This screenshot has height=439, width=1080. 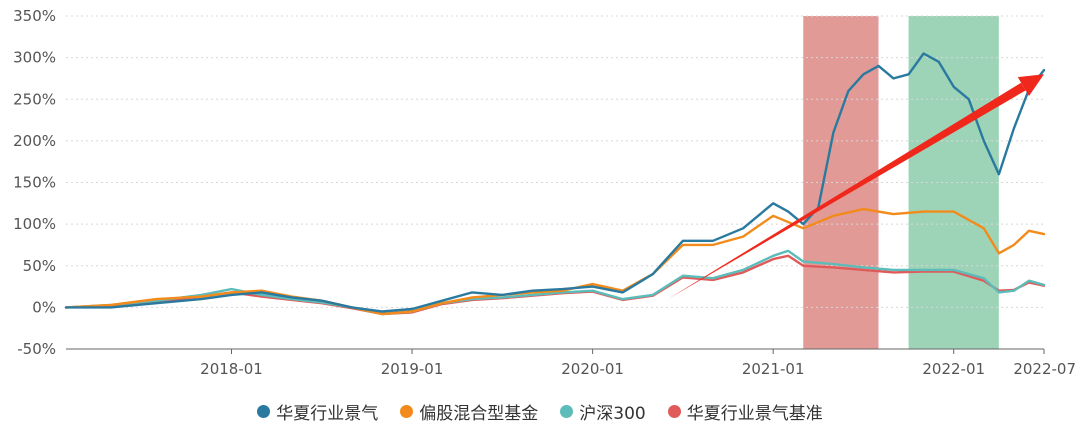 I want to click on x-tick-label: 2019-01, so click(x=412, y=369).